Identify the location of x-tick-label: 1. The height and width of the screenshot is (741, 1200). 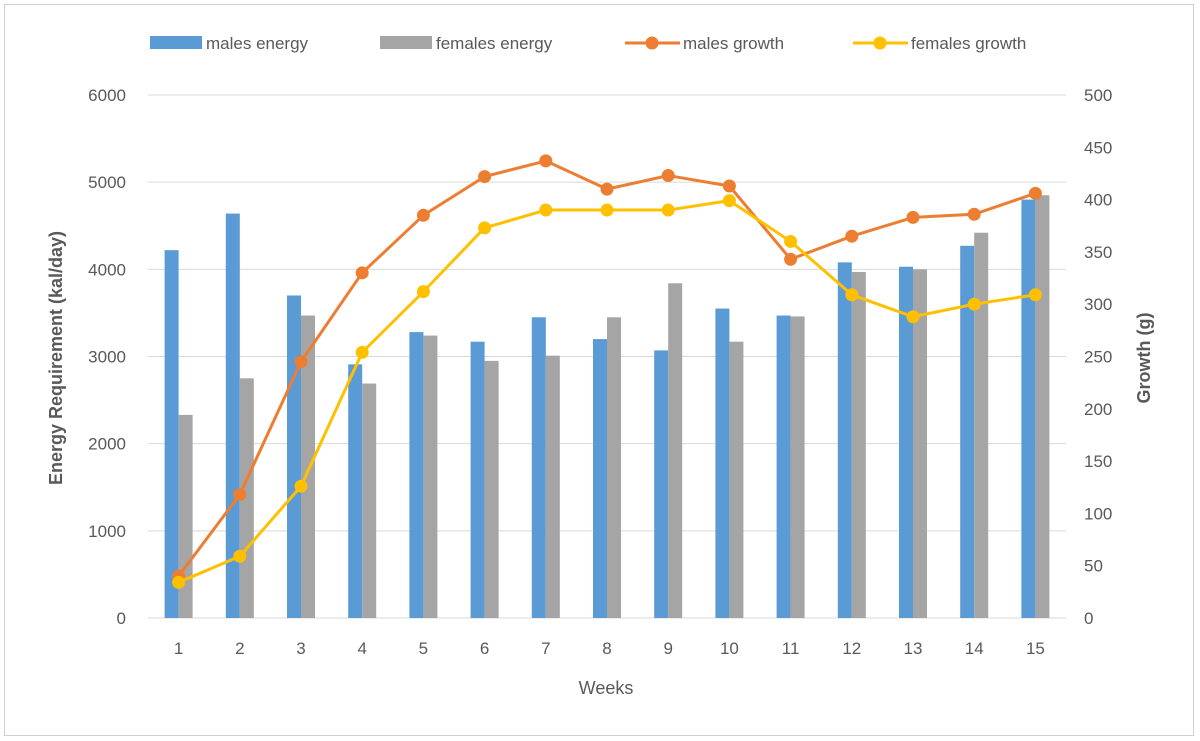
(178, 648).